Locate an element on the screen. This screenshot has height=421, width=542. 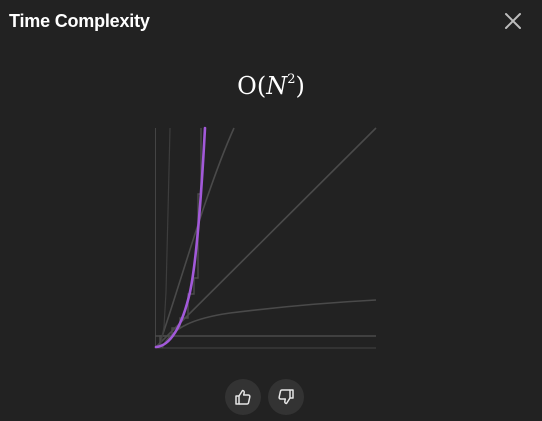
thumbs-up-icon is located at coordinates (243, 397).